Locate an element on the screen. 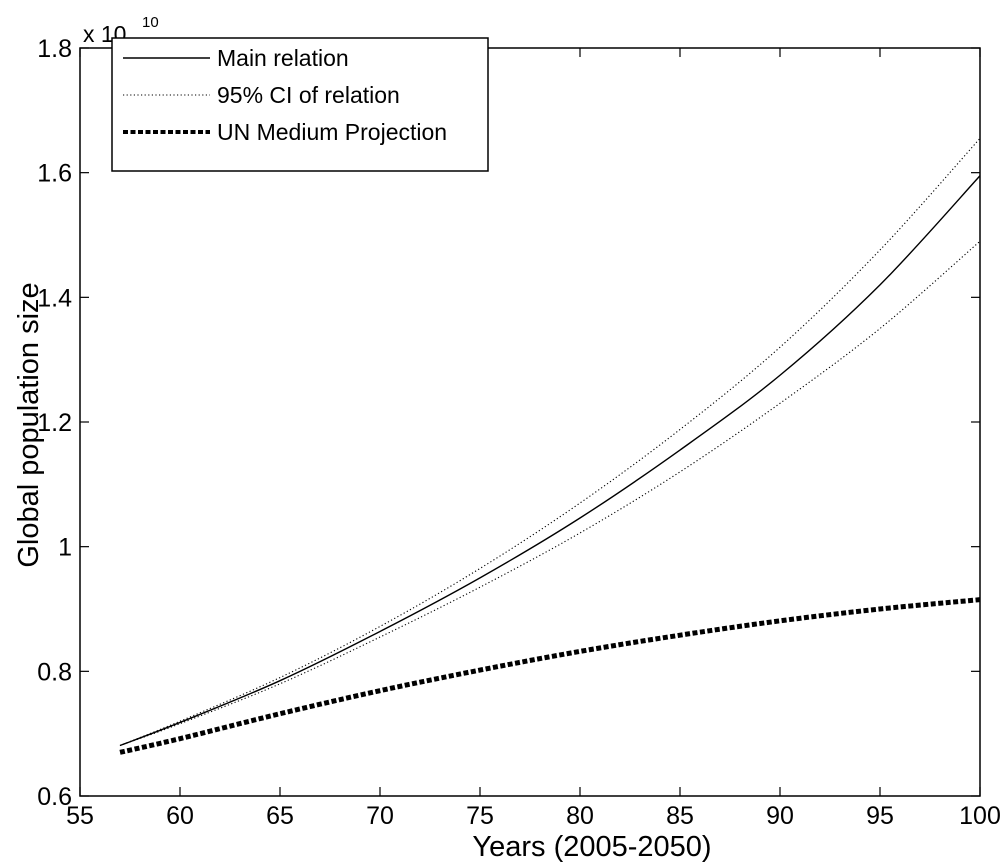  x-axis-label: Years (2005-2050) is located at coordinates (591, 847).